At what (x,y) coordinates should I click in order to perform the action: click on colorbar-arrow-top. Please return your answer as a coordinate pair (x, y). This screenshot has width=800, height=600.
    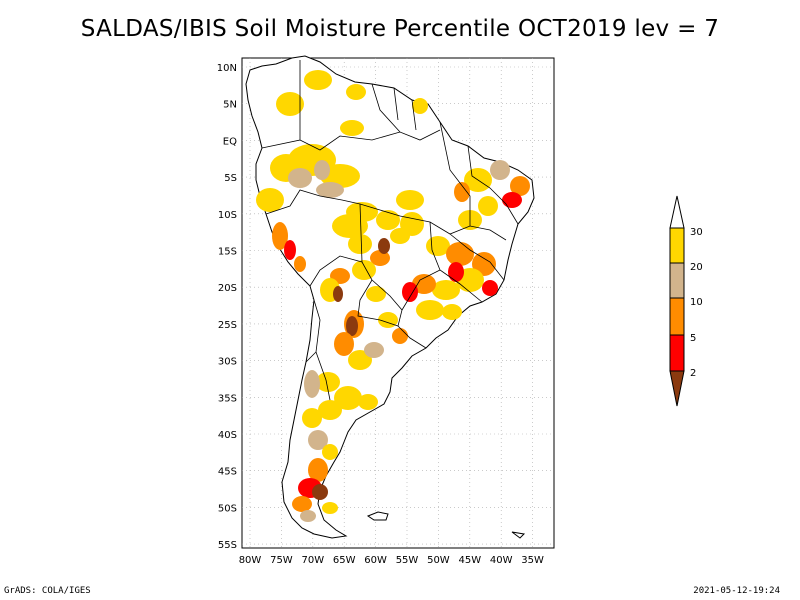
    Looking at the image, I should click on (677, 212).